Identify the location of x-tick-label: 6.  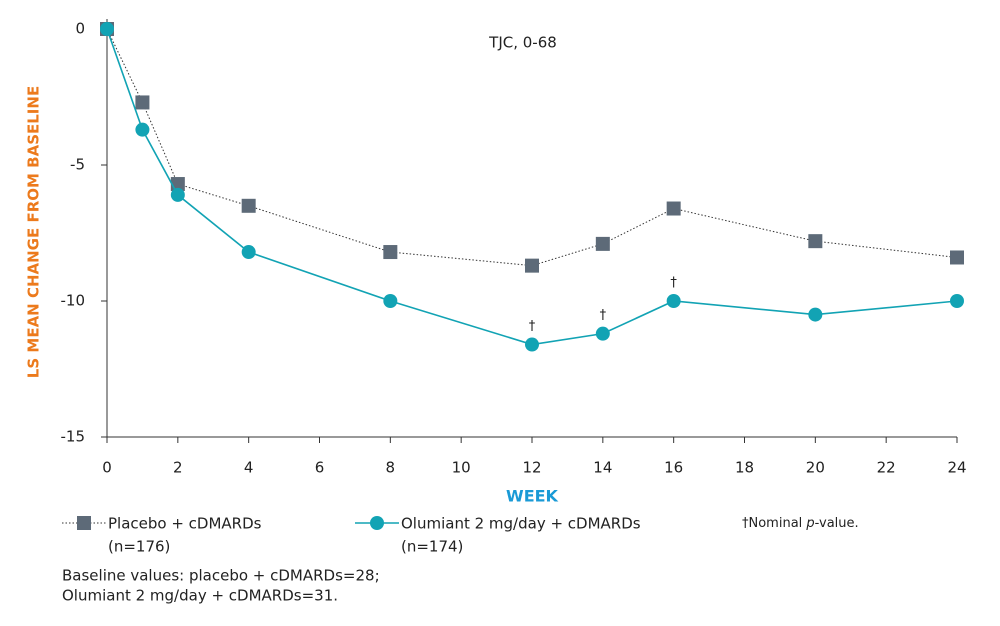
(320, 468).